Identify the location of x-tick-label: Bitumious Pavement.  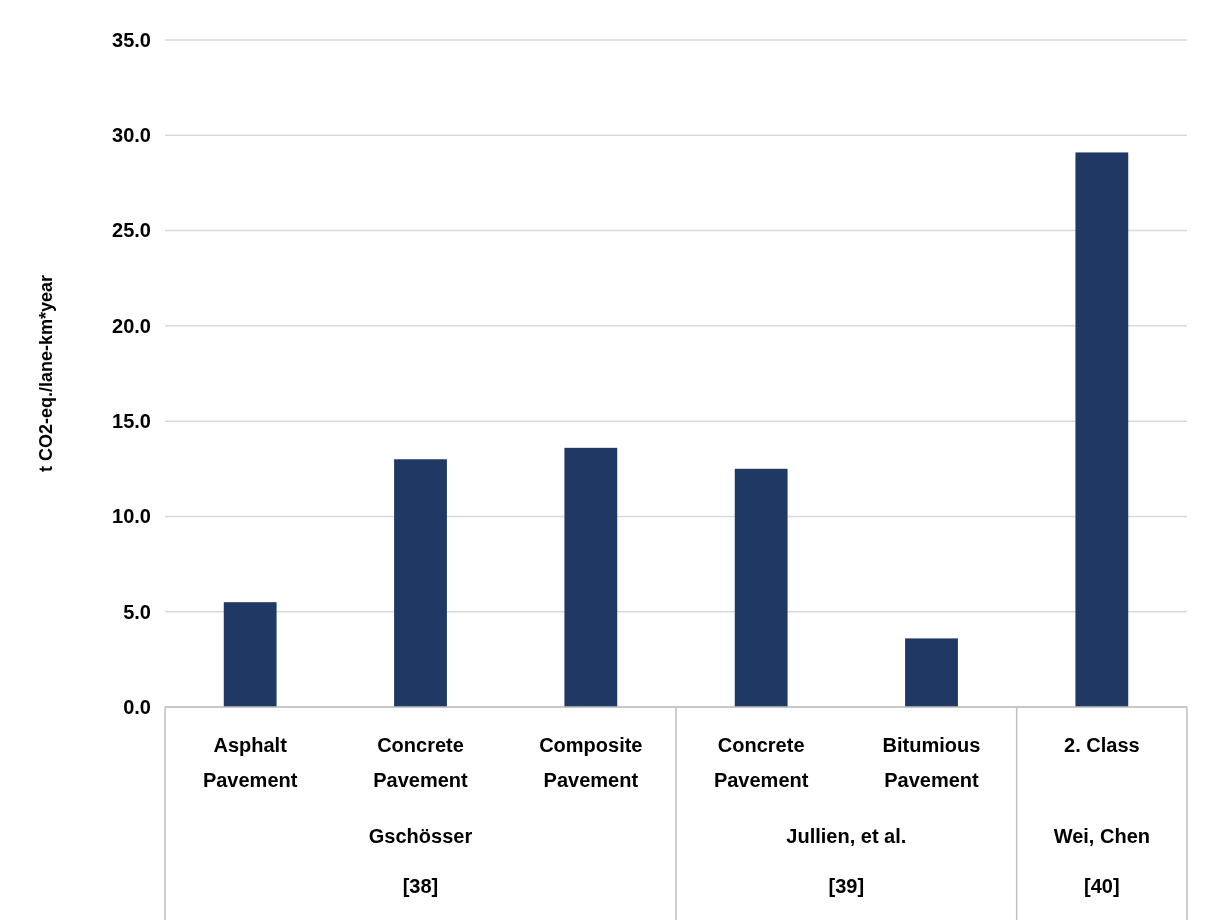
(931, 762).